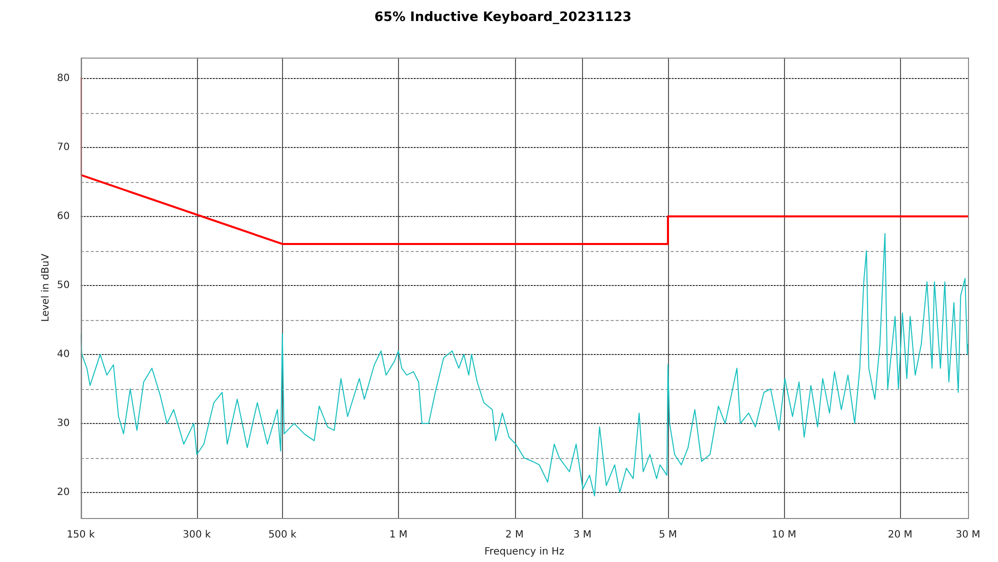  What do you see at coordinates (197, 535) in the screenshot?
I see `x-tick-label: 300 k` at bounding box center [197, 535].